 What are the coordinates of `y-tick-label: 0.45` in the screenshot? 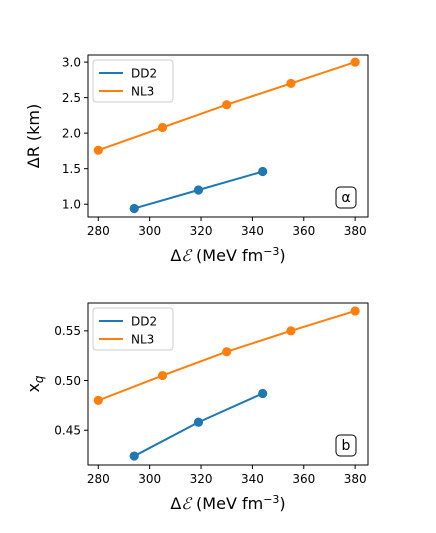 It's located at (67, 431).